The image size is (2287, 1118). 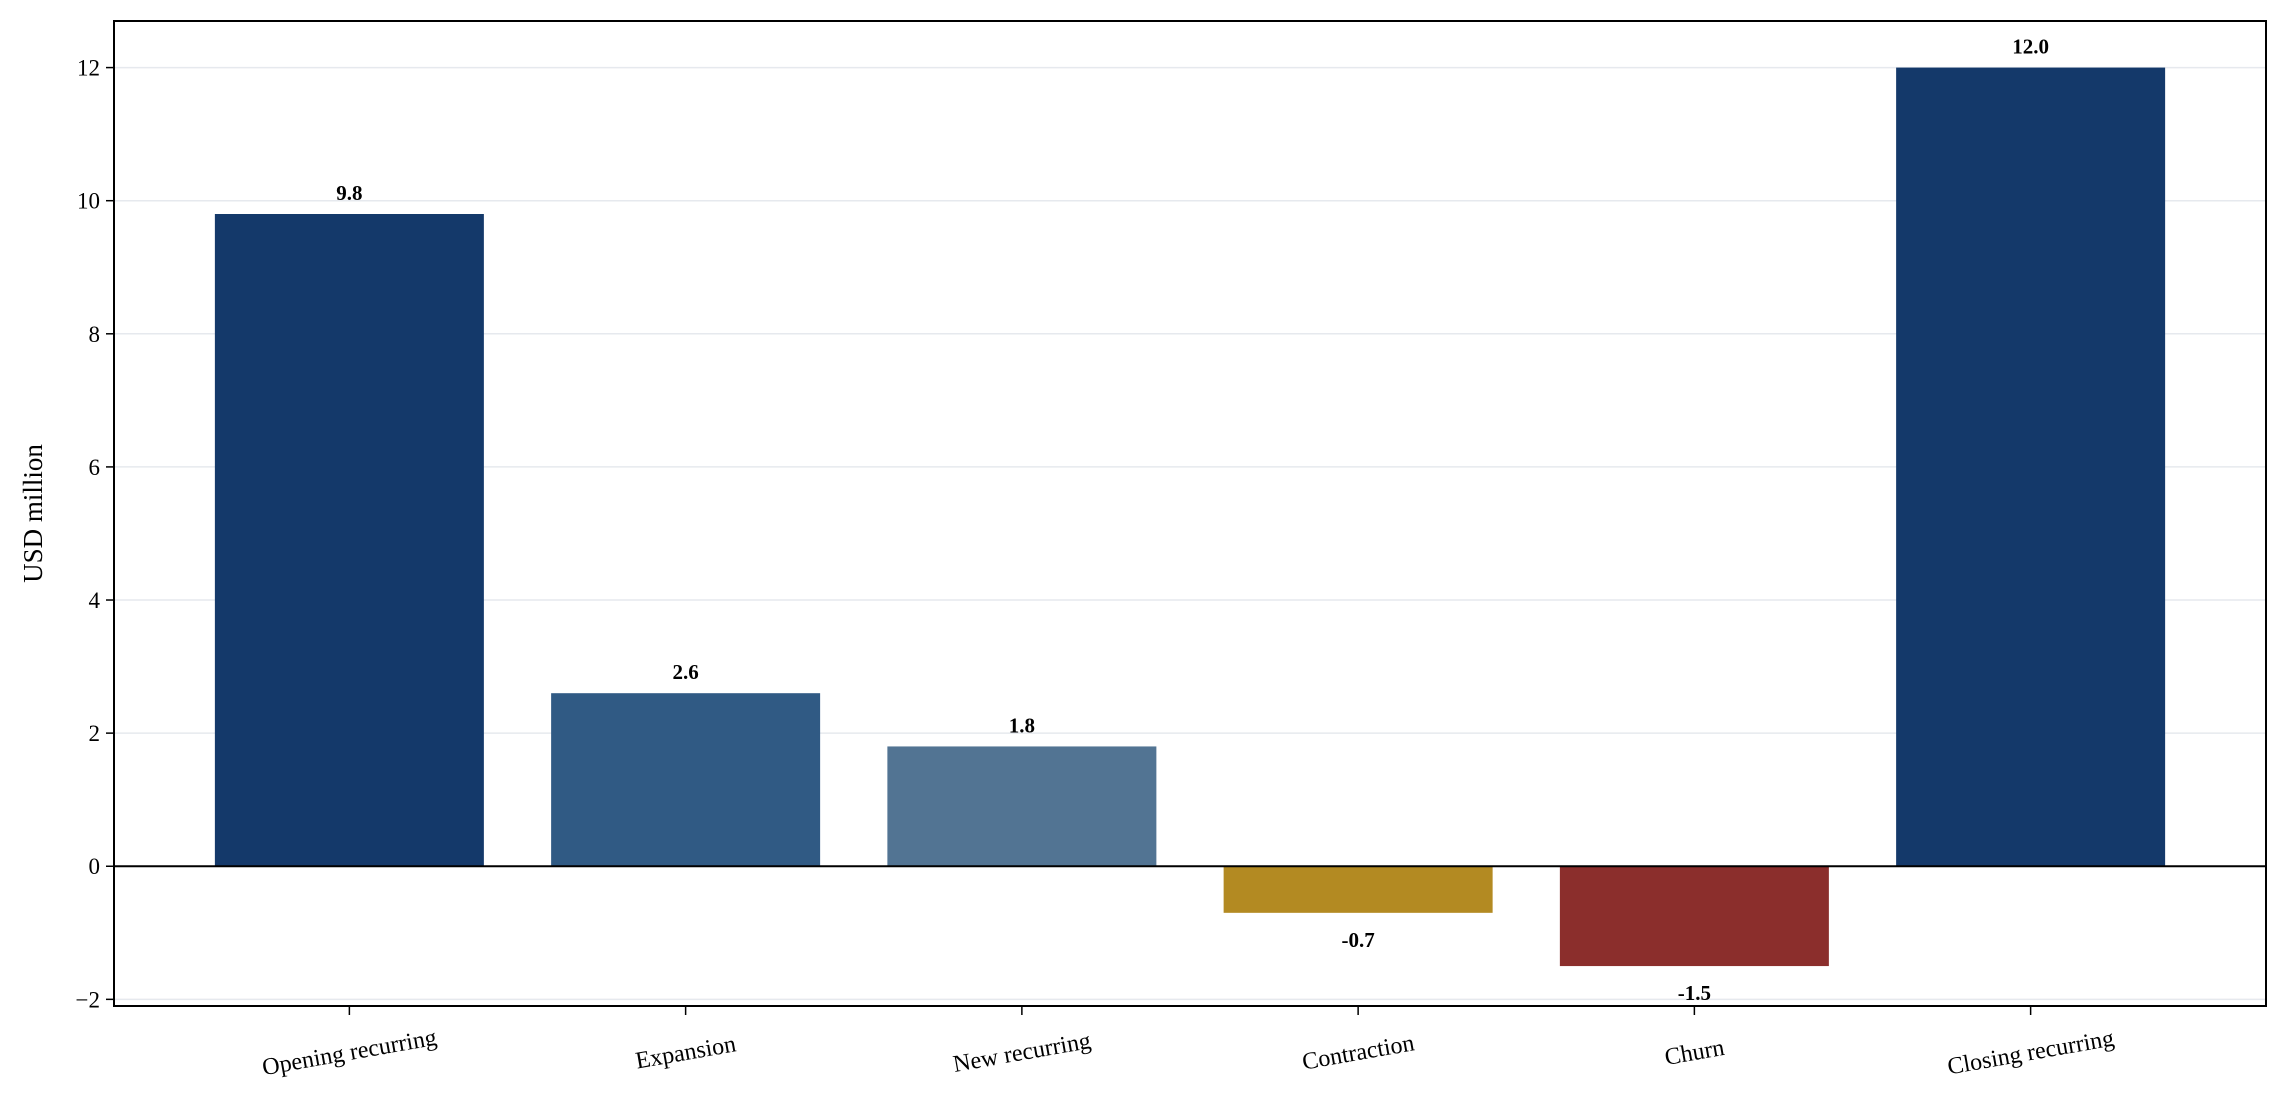 What do you see at coordinates (1694, 916) in the screenshot?
I see `bar-churn` at bounding box center [1694, 916].